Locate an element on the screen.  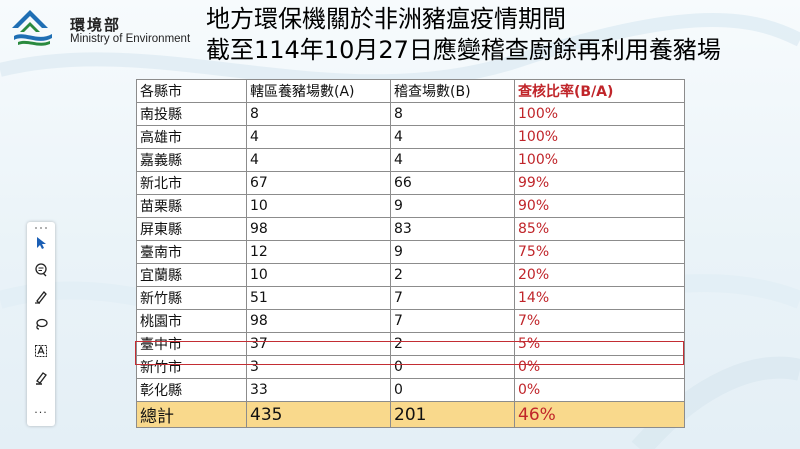
header-inspection-ratio: 查核比率(B/A) is located at coordinates (599, 91).